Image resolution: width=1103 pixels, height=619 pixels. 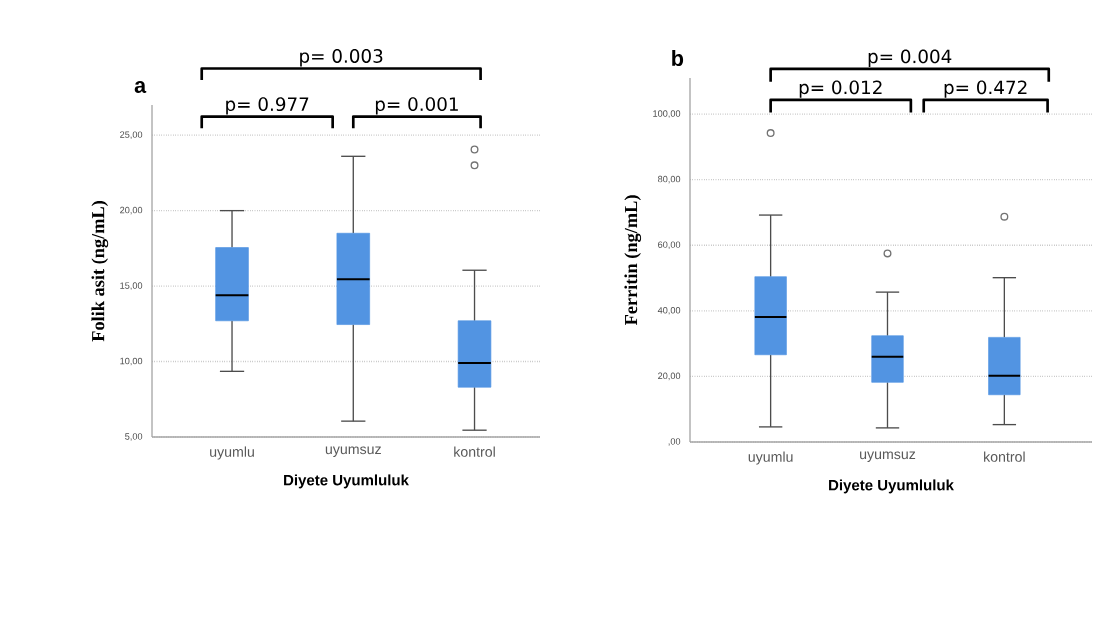 What do you see at coordinates (985, 89) in the screenshot?
I see `annotation: p= 0.472` at bounding box center [985, 89].